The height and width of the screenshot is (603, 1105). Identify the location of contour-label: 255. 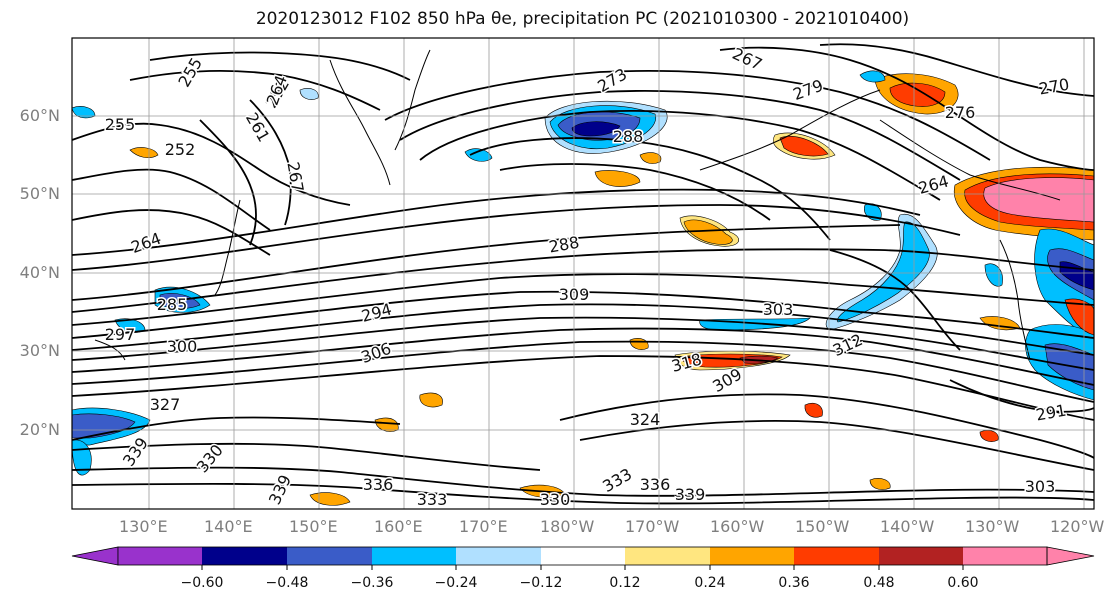
(120, 124).